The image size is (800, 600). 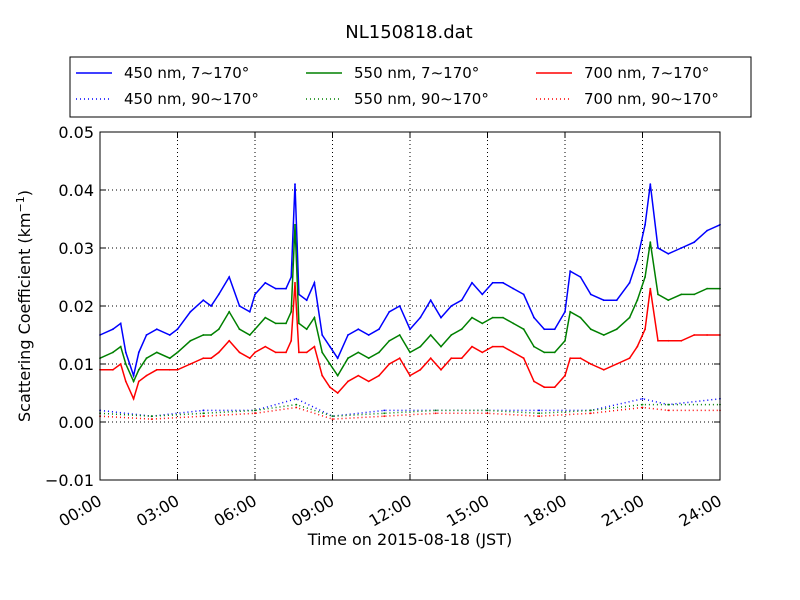 What do you see at coordinates (76, 190) in the screenshot?
I see `y-tick-label: 0.04` at bounding box center [76, 190].